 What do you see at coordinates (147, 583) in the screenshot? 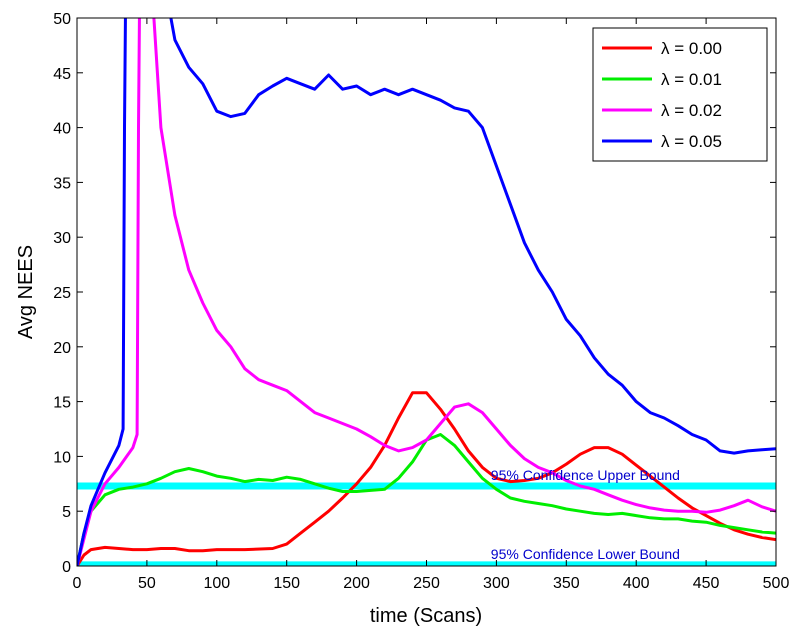
I see `x-tick-label: 50` at bounding box center [147, 583].